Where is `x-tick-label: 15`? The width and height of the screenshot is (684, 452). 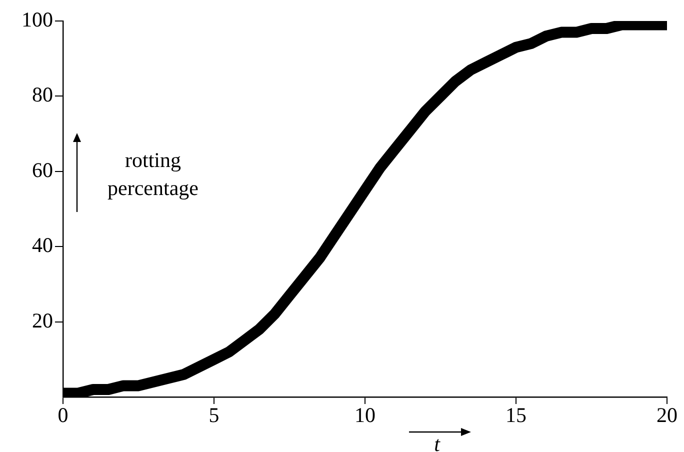
x-tick-label: 15 is located at coordinates (516, 415).